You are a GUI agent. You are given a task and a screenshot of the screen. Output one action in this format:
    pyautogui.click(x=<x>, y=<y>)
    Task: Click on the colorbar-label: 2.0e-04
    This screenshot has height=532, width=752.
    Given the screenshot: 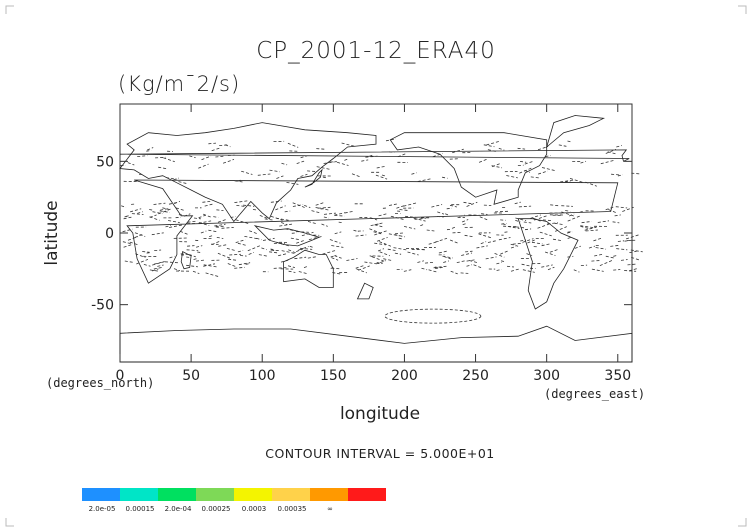 What is the action you would take?
    pyautogui.click(x=178, y=509)
    